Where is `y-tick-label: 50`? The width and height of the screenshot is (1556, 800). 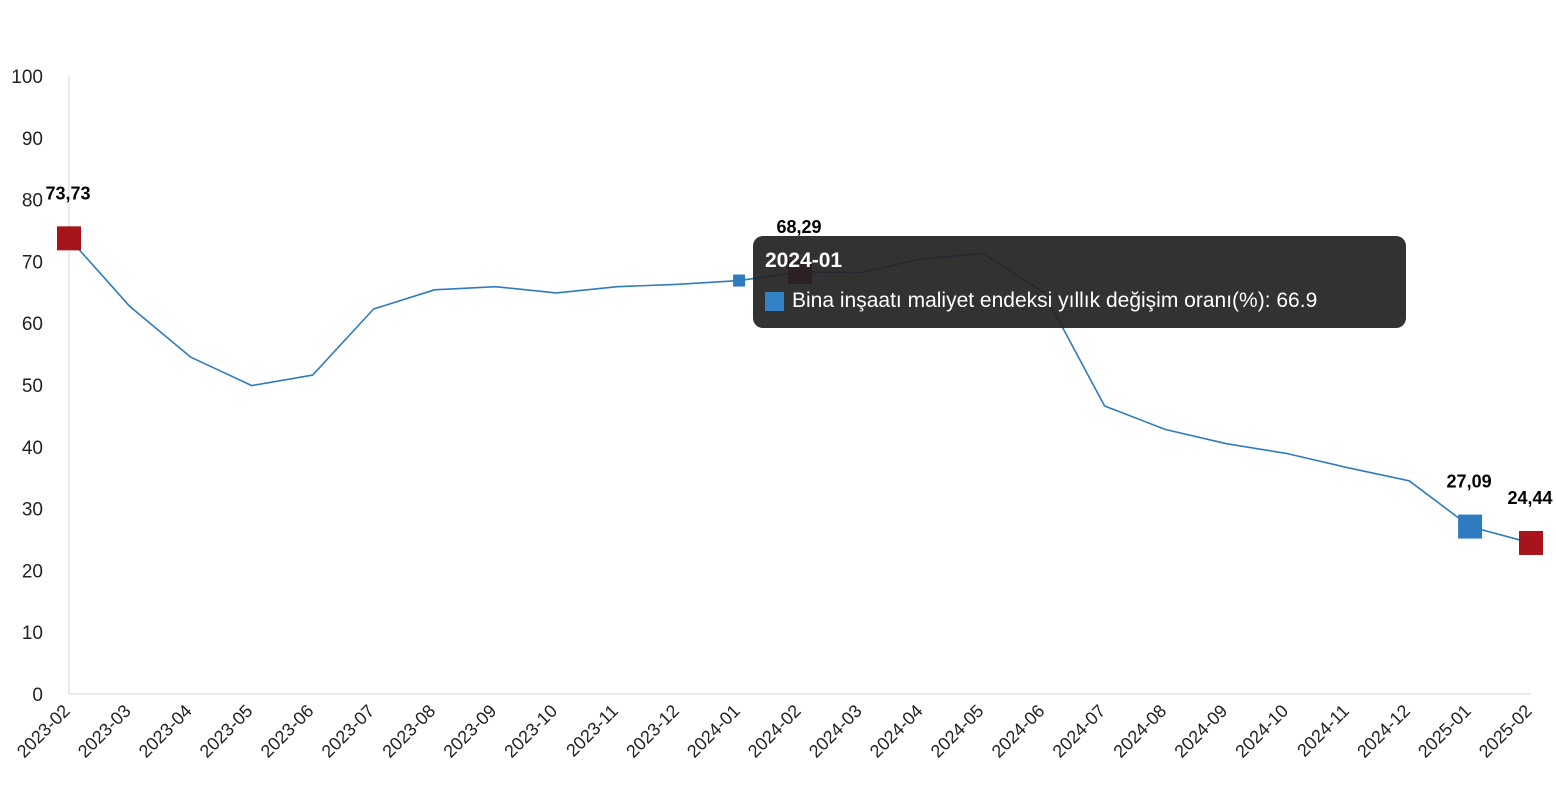
y-tick-label: 50 is located at coordinates (32, 386).